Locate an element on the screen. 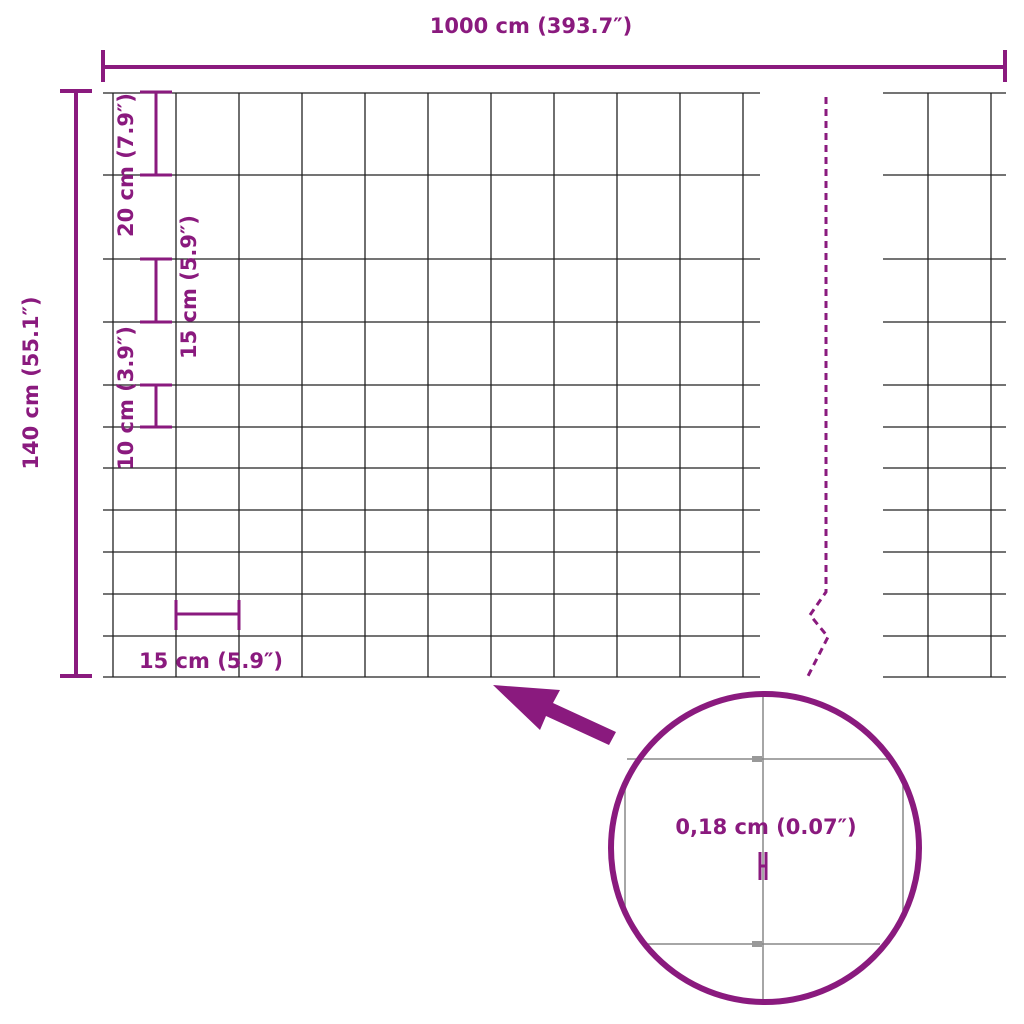  spacing-brackets is located at coordinates (190, 360).